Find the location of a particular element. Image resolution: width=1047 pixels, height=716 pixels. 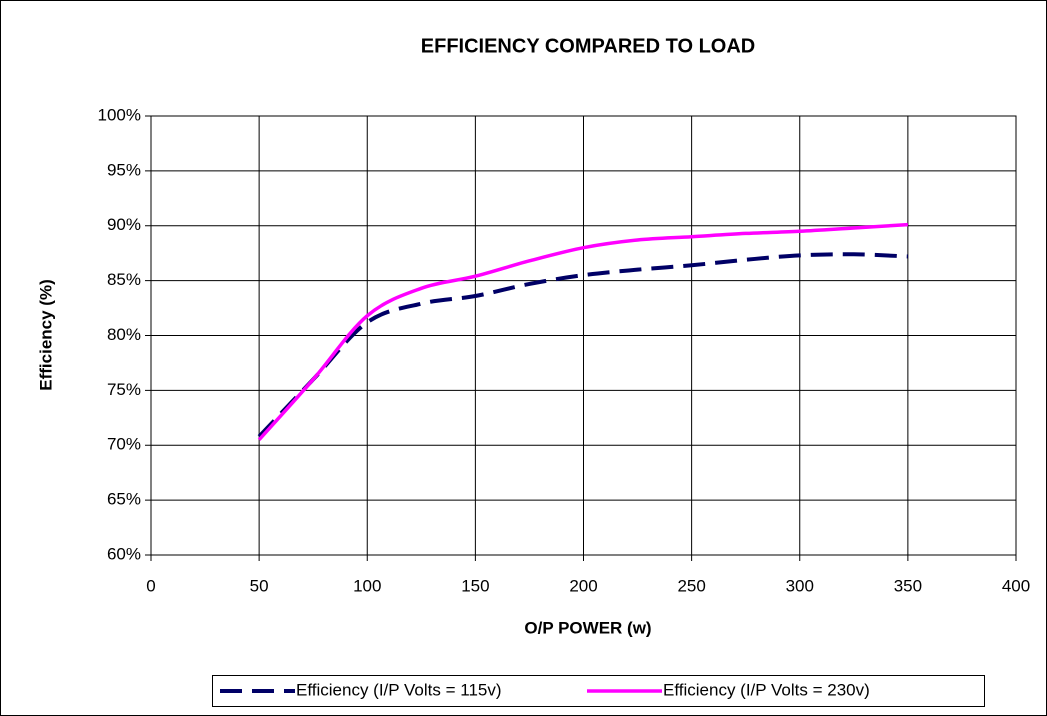

y-tick-label: 85% is located at coordinates (124, 279).